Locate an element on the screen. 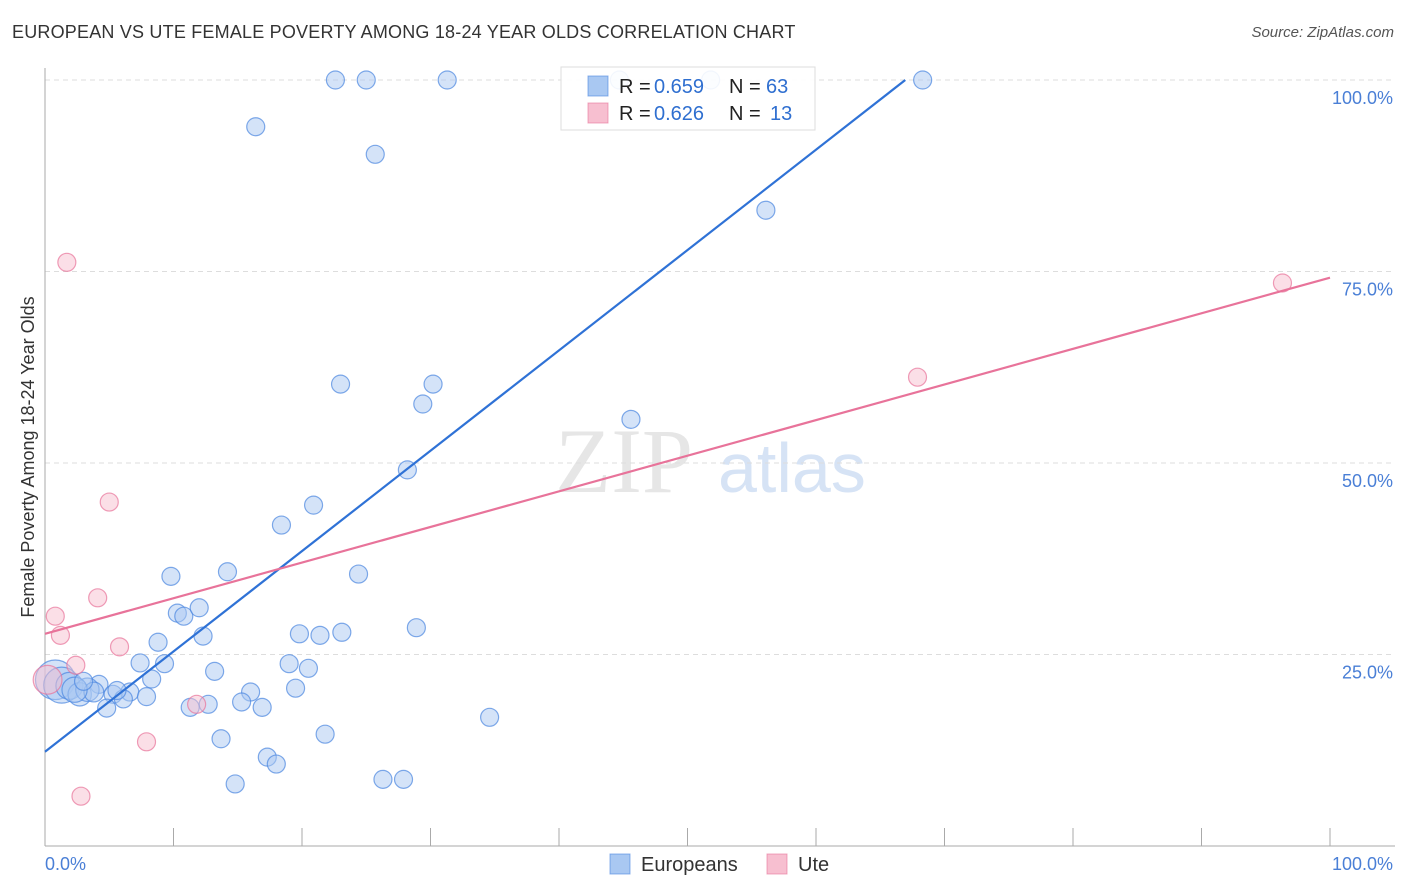  y-tick-label: 25.0% is located at coordinates (1367, 673).